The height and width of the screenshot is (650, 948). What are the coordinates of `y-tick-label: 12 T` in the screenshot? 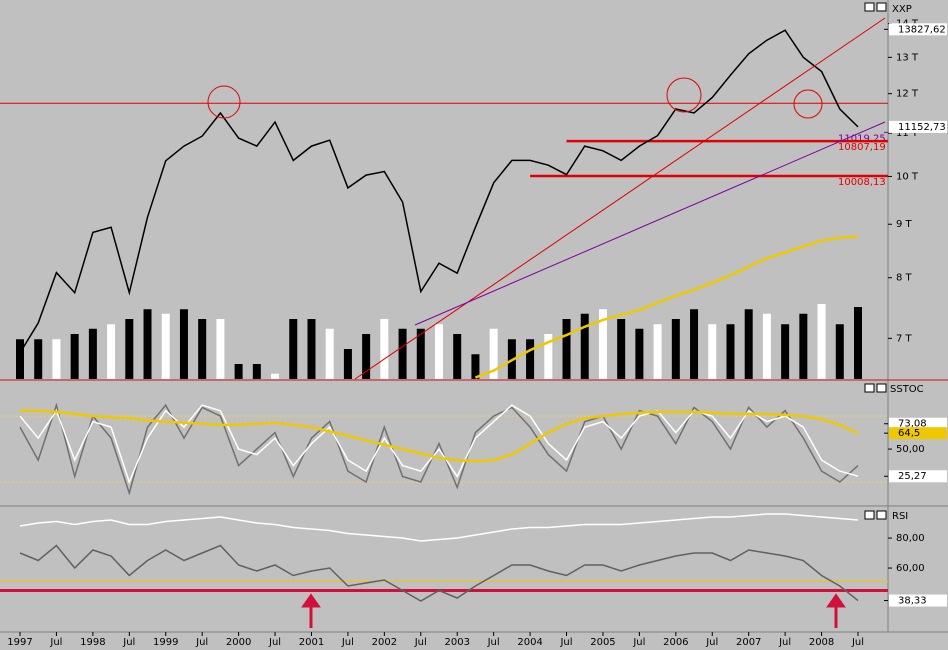 It's located at (907, 94).